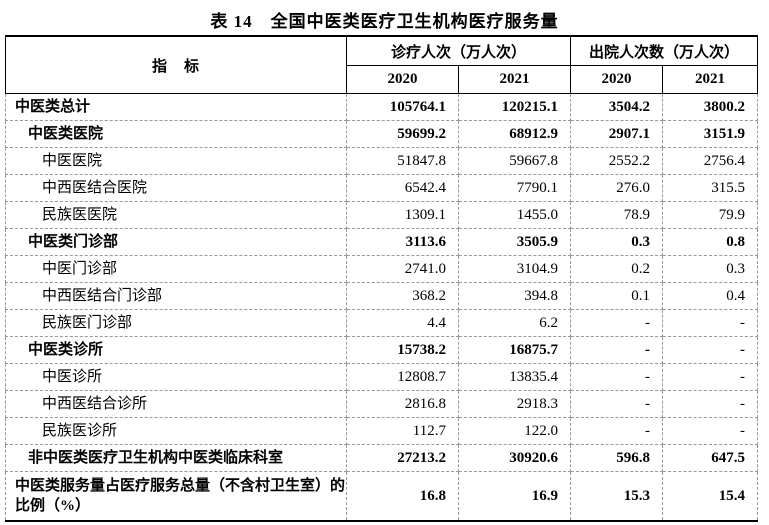 The width and height of the screenshot is (769, 525). Describe the element at coordinates (402, 404) in the screenshot. I see `cell-value: 2816.8` at that location.